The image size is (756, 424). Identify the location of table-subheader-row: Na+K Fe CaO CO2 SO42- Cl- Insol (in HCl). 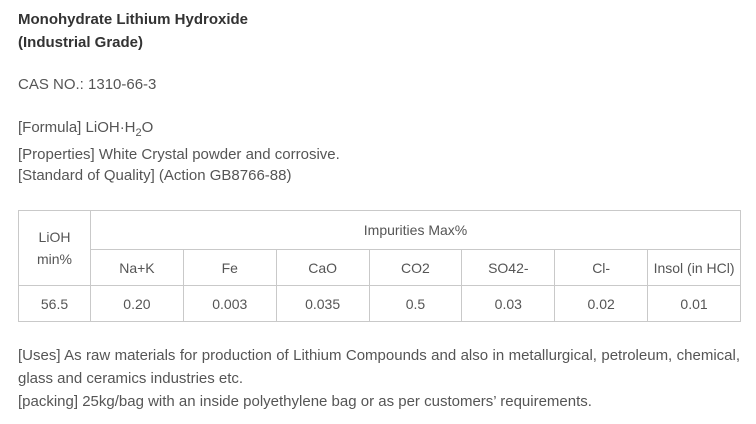
(380, 267).